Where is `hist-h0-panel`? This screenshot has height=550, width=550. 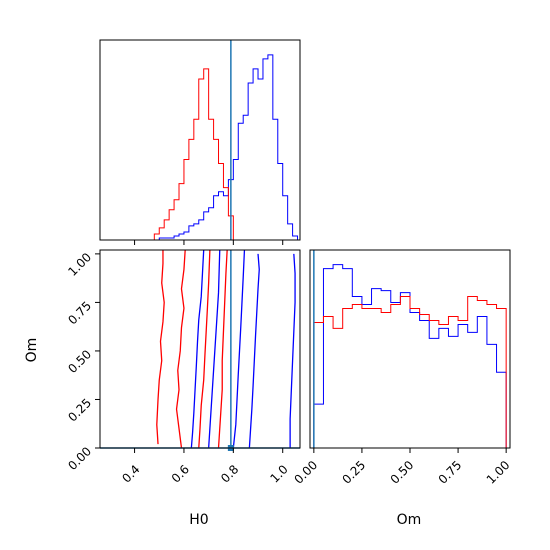 hist-h0-panel is located at coordinates (200, 142).